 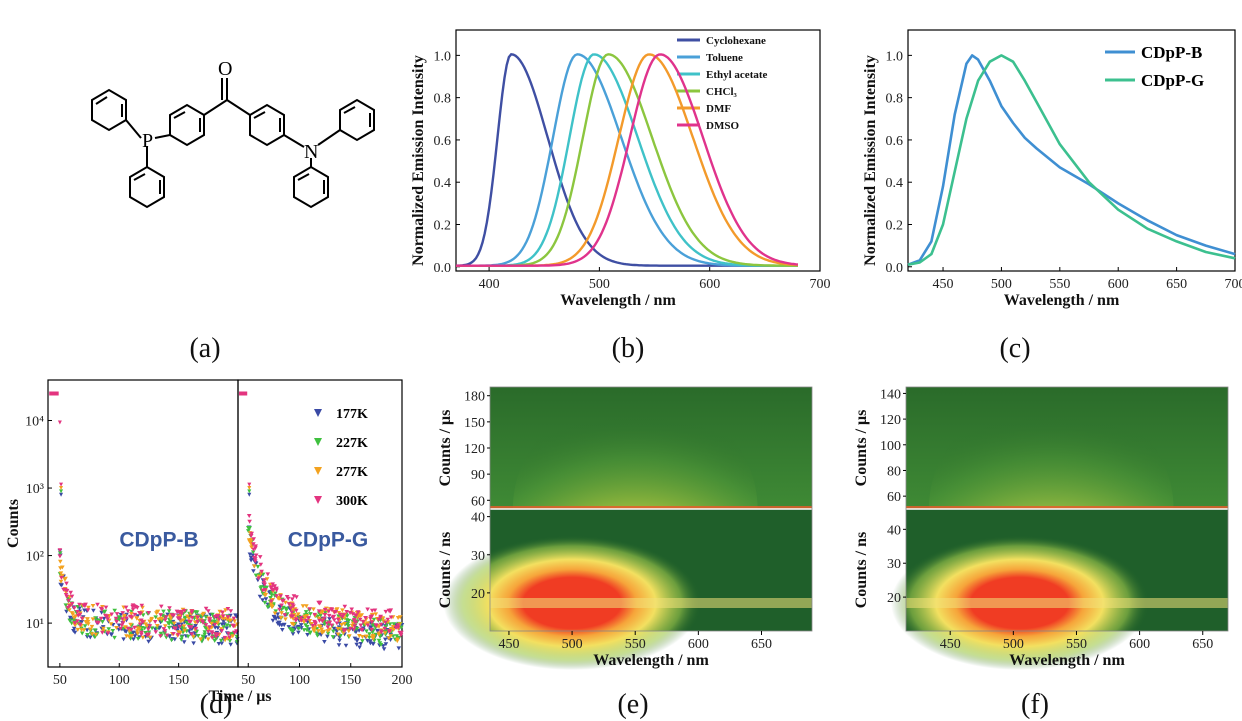 I want to click on x-tick-label: 650, so click(x=1176, y=284).